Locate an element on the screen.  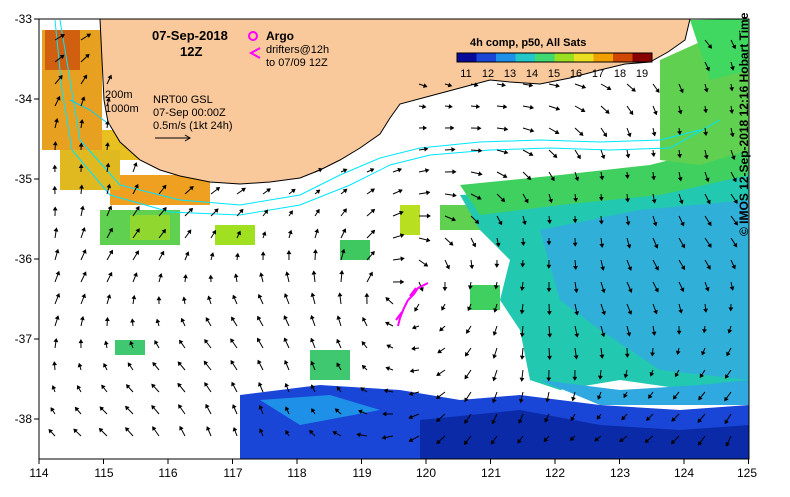
x-tick-label: 114 is located at coordinates (38, 473).